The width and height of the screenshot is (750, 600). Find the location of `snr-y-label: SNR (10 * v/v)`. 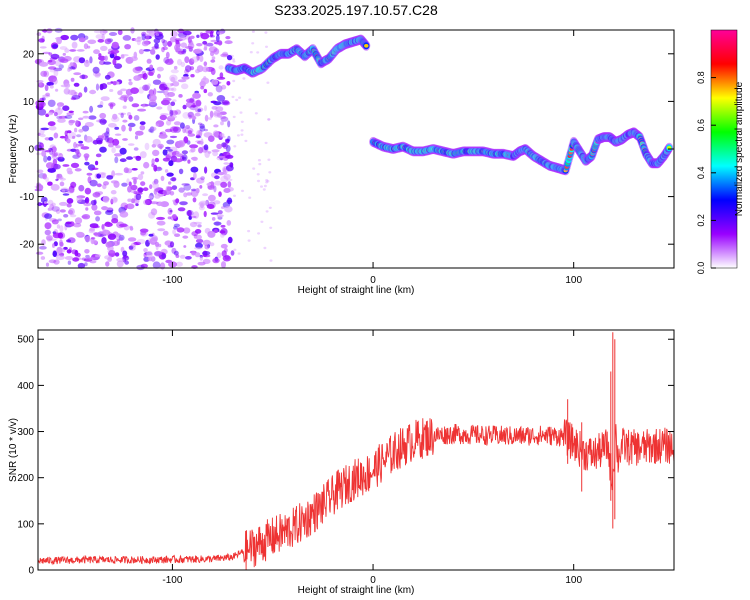

snr-y-label: SNR (10 * v/v) is located at coordinates (13, 450).